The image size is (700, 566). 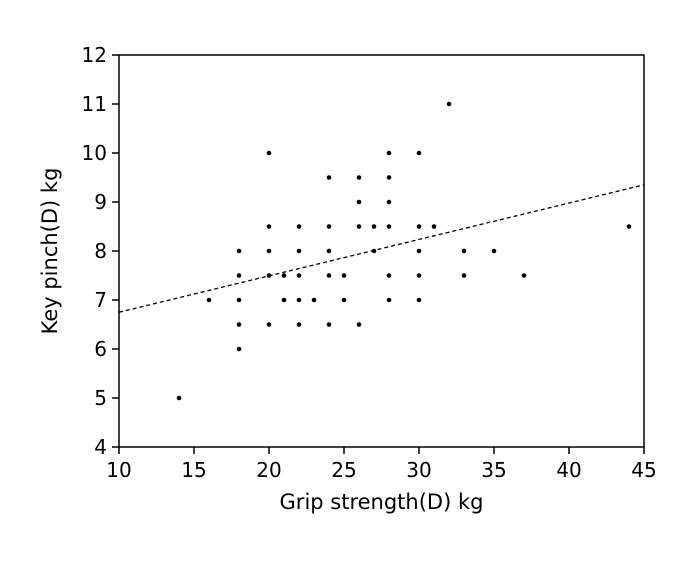 I want to click on y-tick-label: 11, so click(x=94, y=104).